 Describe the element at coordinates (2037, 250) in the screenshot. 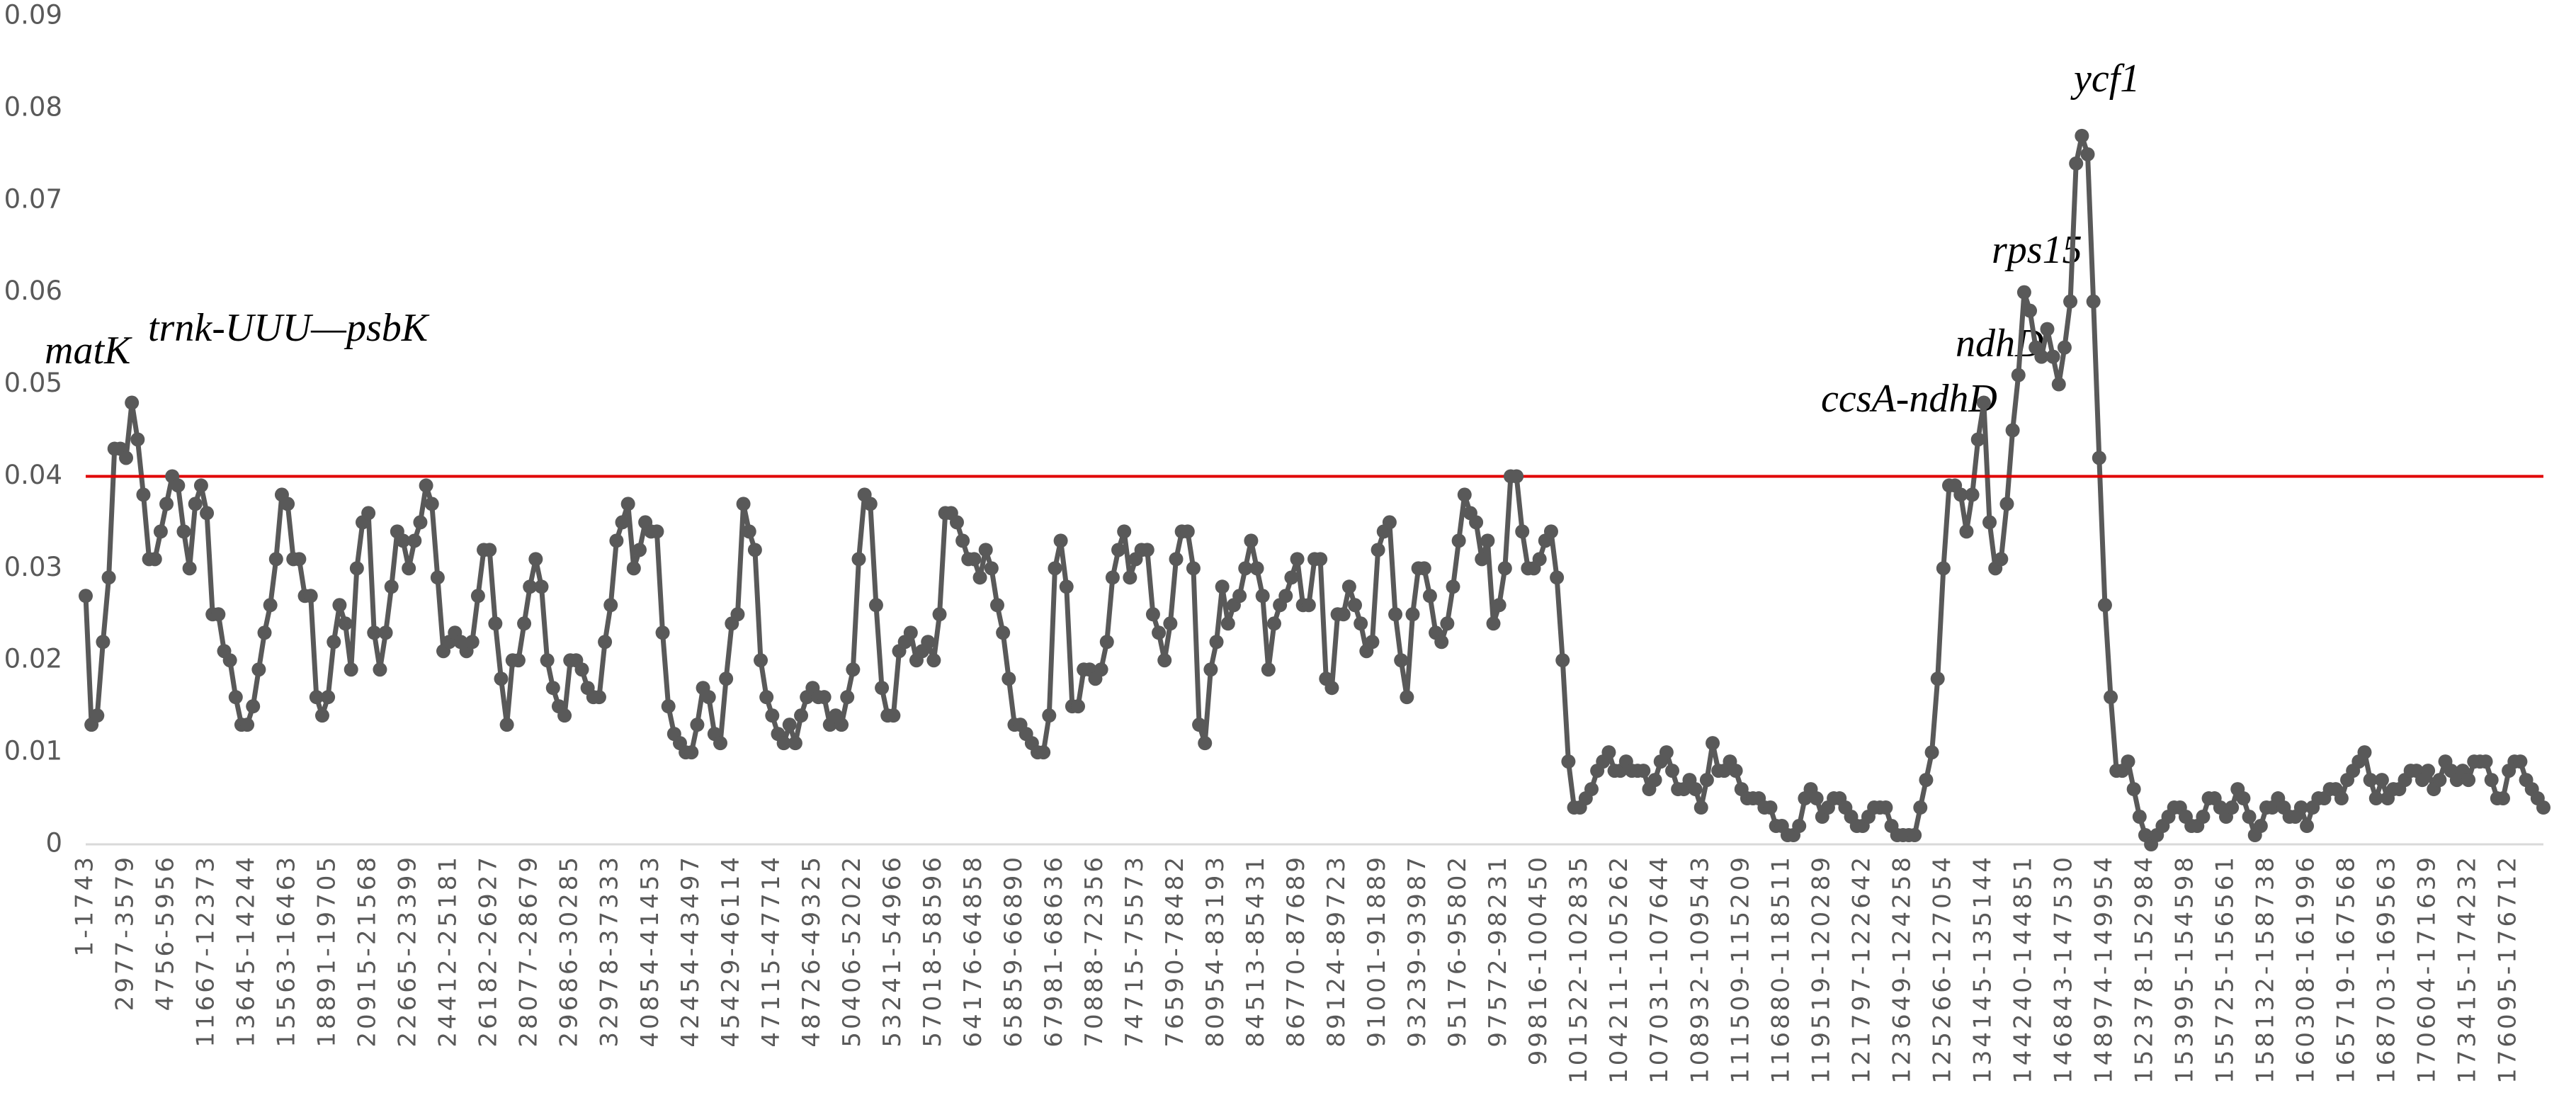

I see `annotation: rps15` at that location.